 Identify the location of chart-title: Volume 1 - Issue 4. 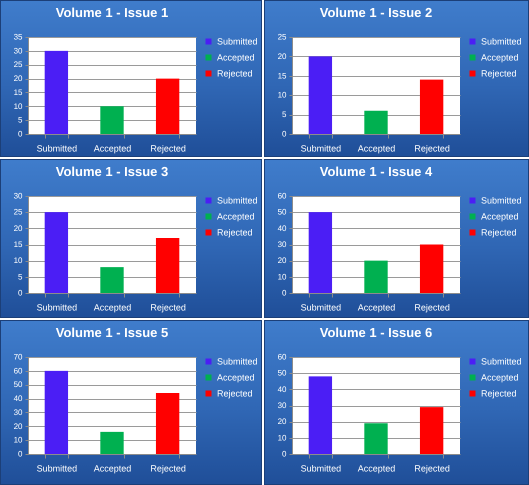
(377, 171).